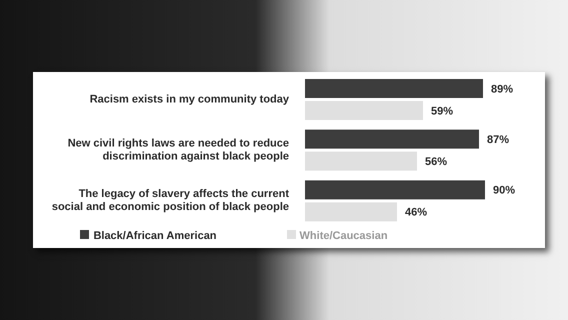 The image size is (568, 320). What do you see at coordinates (171, 201) in the screenshot?
I see `y-tick-label: The legacy of slavery affects the current social and economic position of black people` at bounding box center [171, 201].